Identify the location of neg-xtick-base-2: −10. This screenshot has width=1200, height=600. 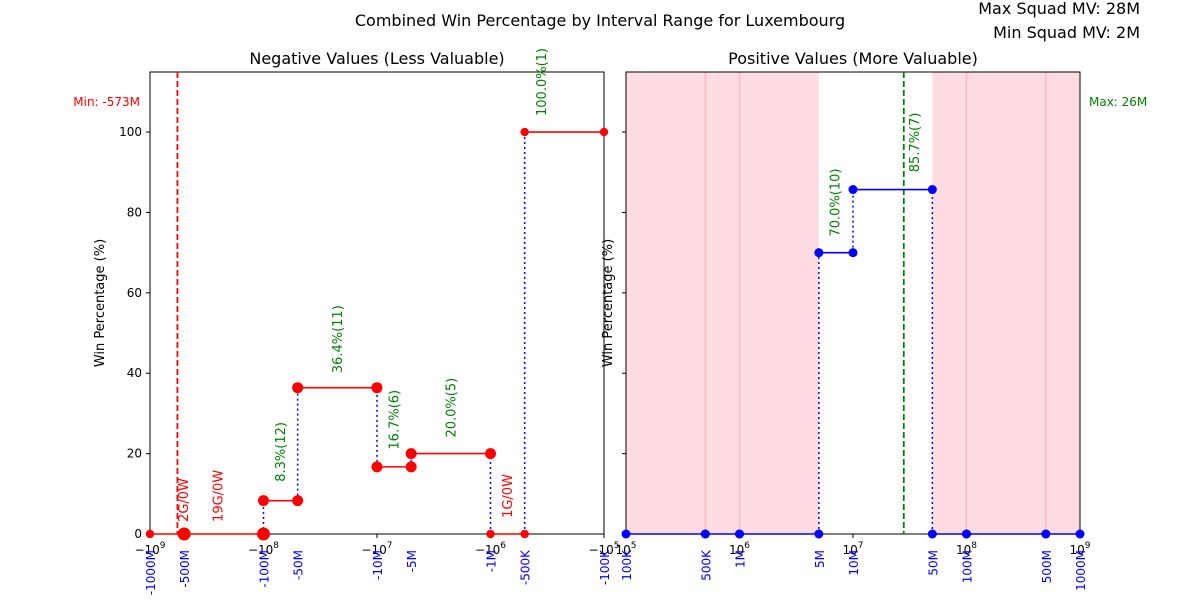
(373, 550).